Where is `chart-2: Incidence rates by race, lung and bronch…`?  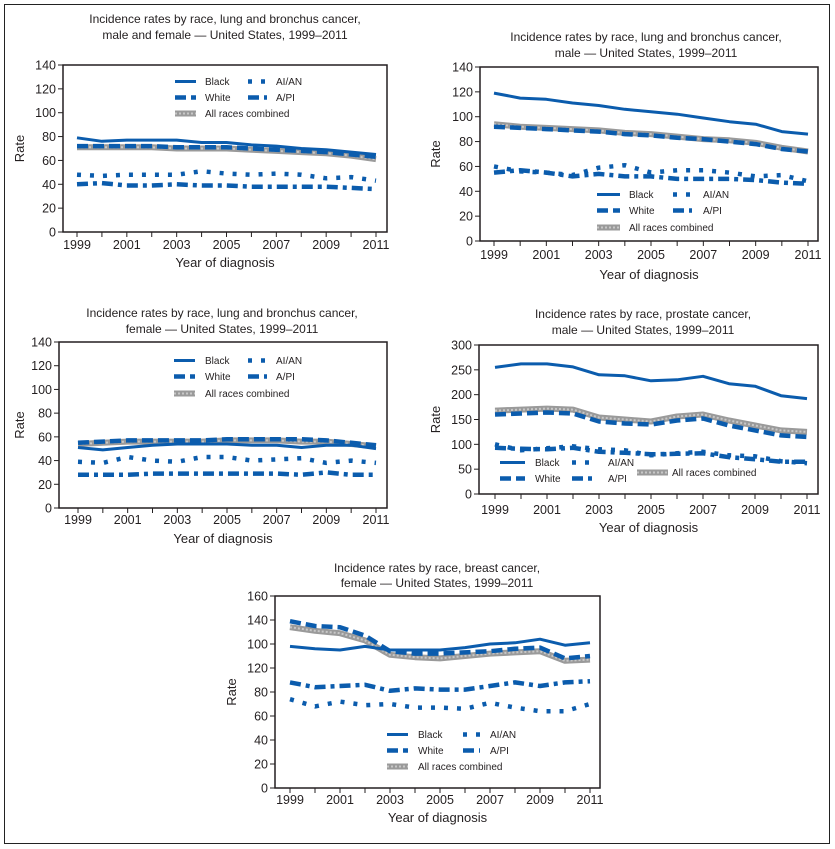 chart-2: Incidence rates by race, lung and bronch… is located at coordinates (200, 426).